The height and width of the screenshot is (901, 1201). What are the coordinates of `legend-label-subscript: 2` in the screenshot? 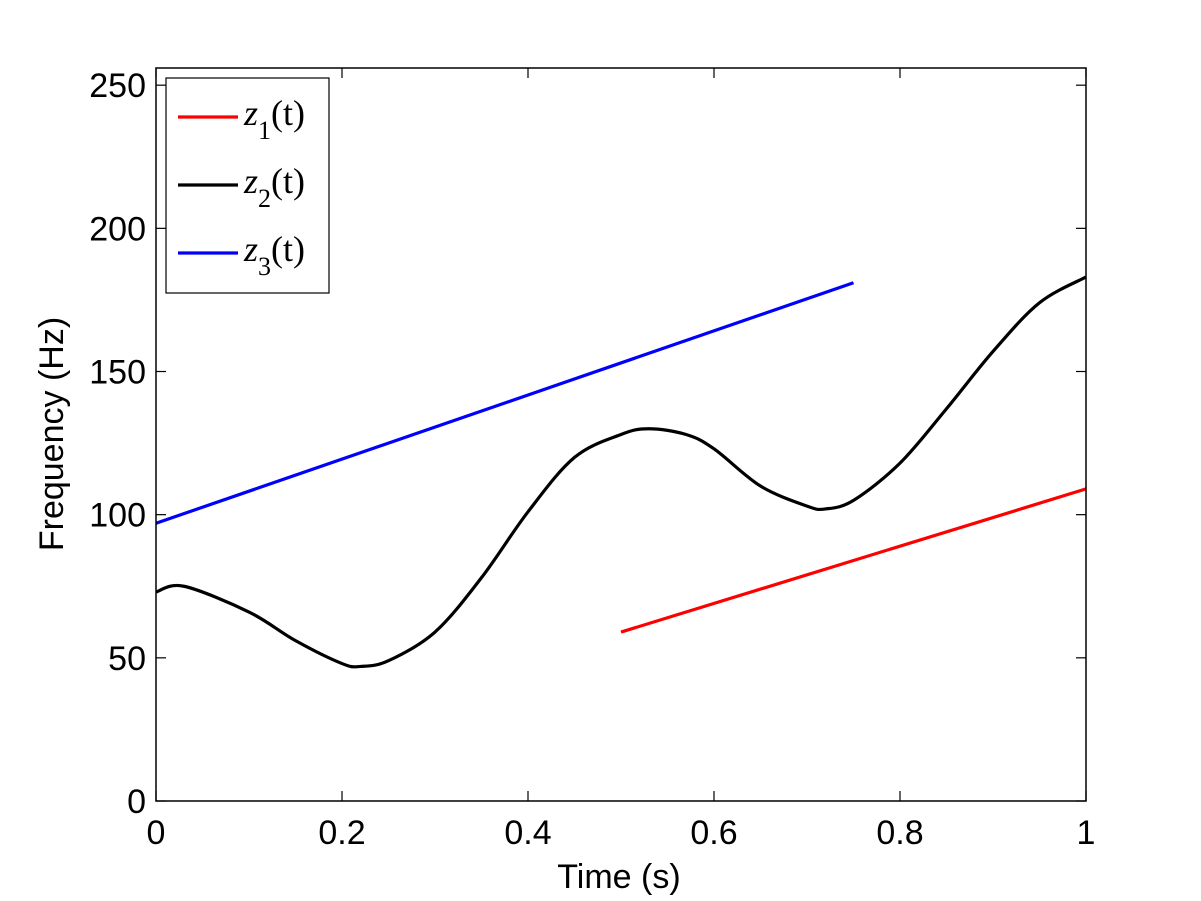 It's located at (264, 198).